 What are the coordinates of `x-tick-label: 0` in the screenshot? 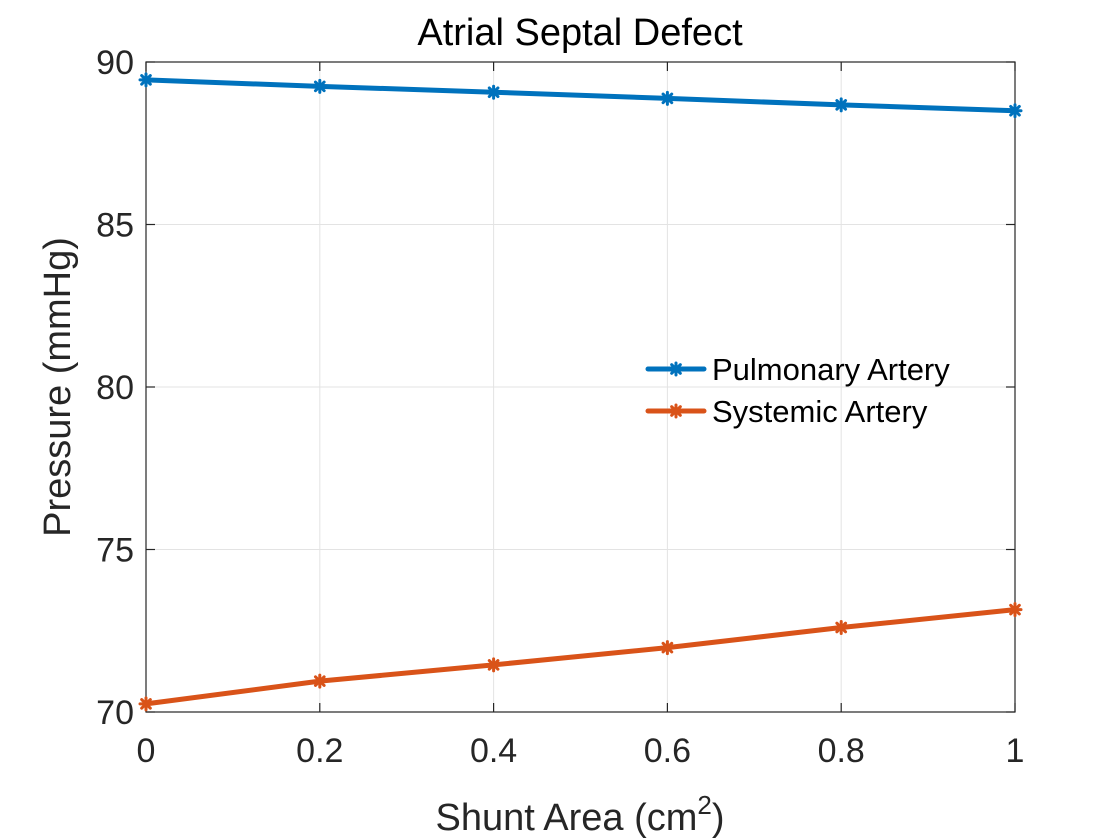 It's located at (146, 751).